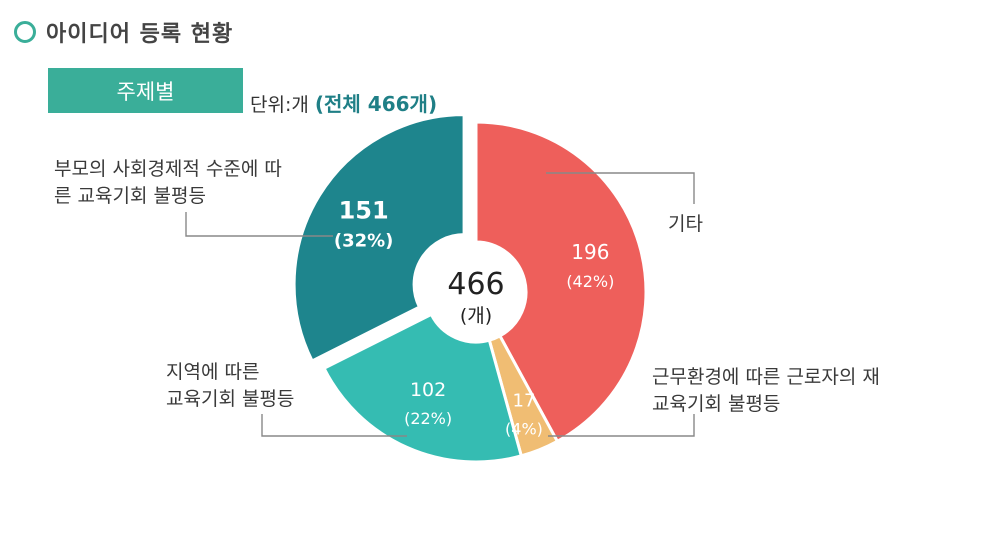 Image resolution: width=998 pixels, height=535 pixels. I want to click on center-total-value: 466, so click(475, 284).